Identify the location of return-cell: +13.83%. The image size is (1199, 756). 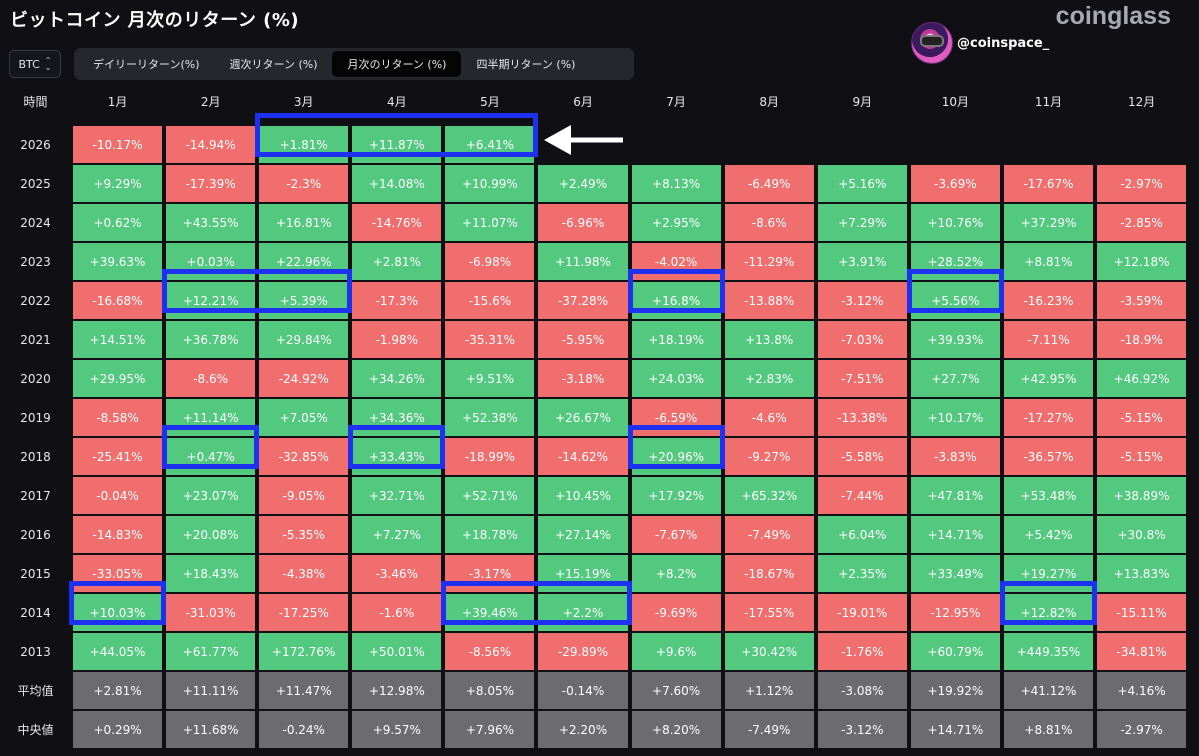
(1142, 573).